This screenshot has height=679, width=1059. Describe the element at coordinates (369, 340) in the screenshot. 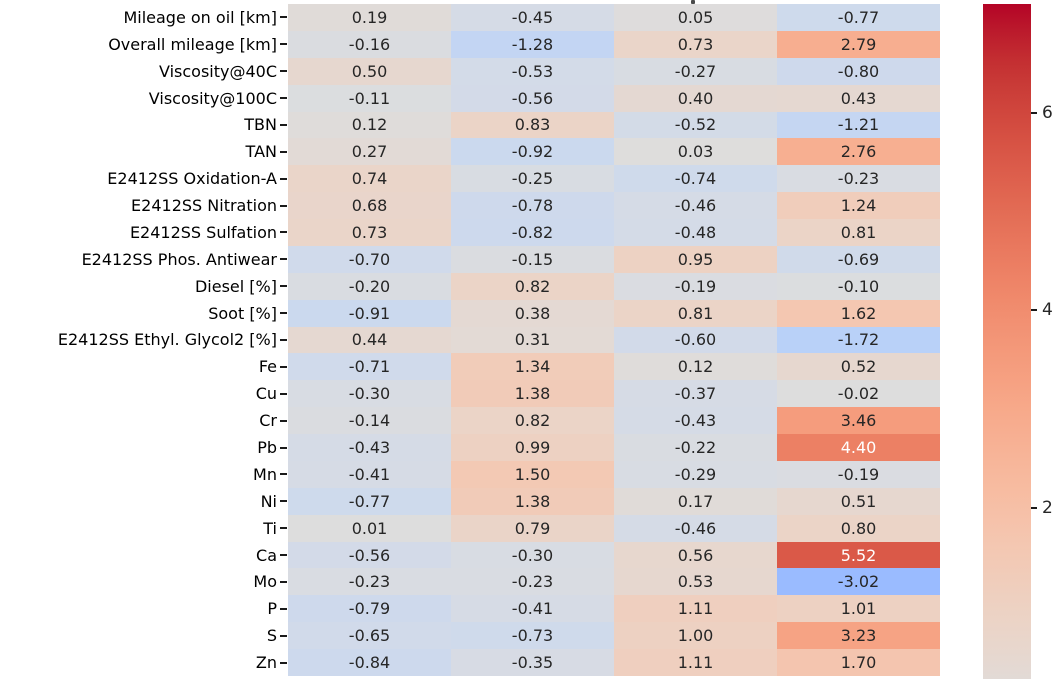

I see `heatmap-cell: 0.44` at that location.